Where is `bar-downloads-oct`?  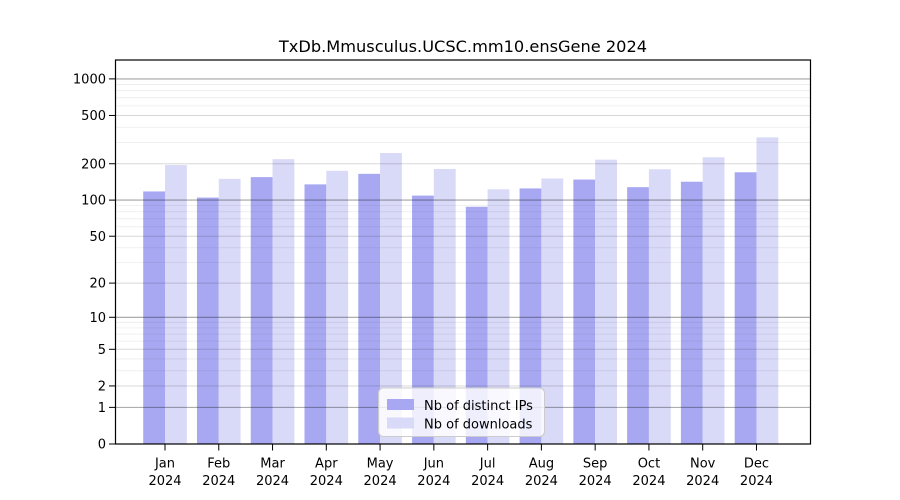
bar-downloads-oct is located at coordinates (659, 306).